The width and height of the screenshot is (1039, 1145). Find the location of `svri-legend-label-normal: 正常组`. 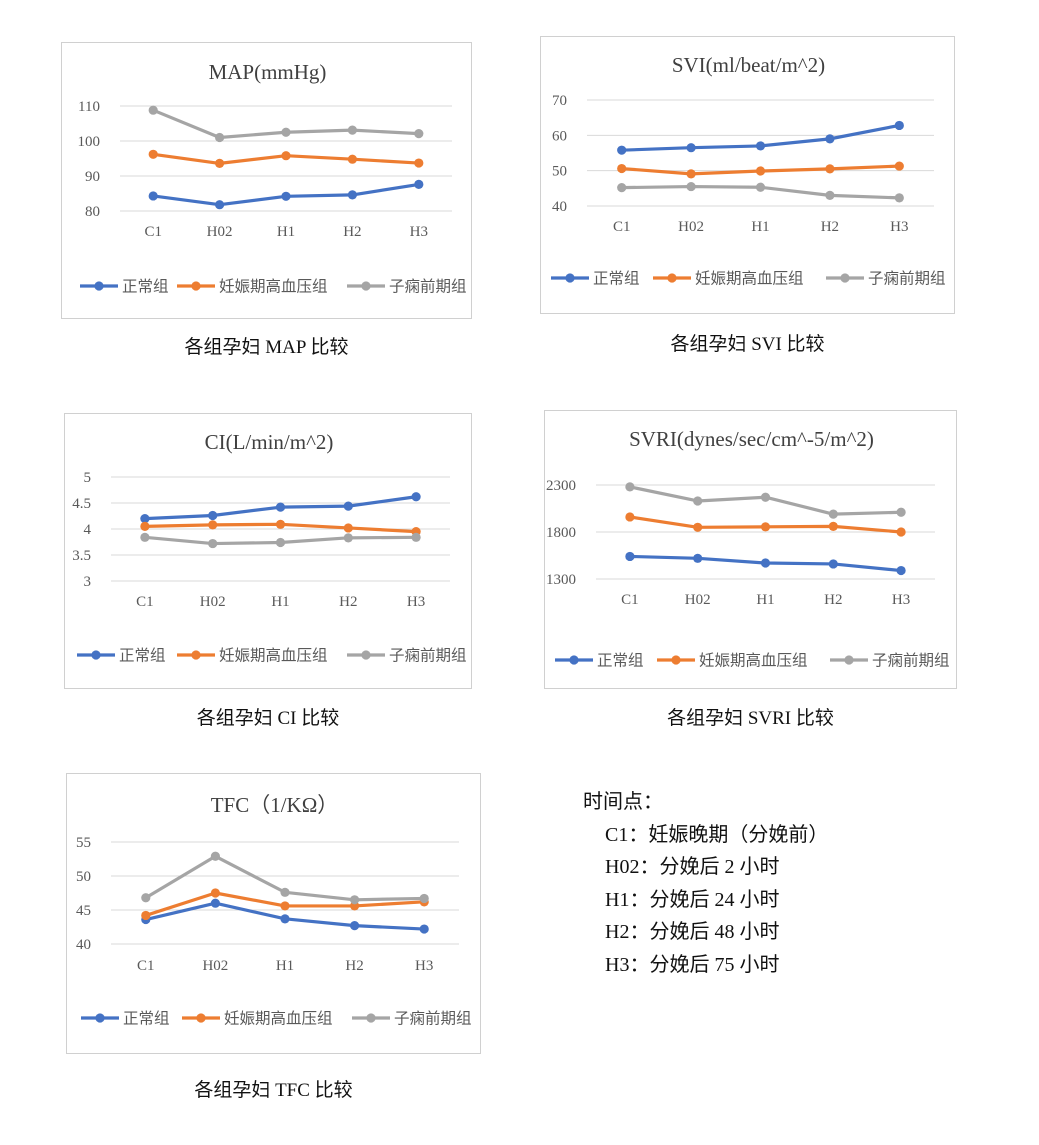

svri-legend-label-normal: 正常组 is located at coordinates (620, 661).